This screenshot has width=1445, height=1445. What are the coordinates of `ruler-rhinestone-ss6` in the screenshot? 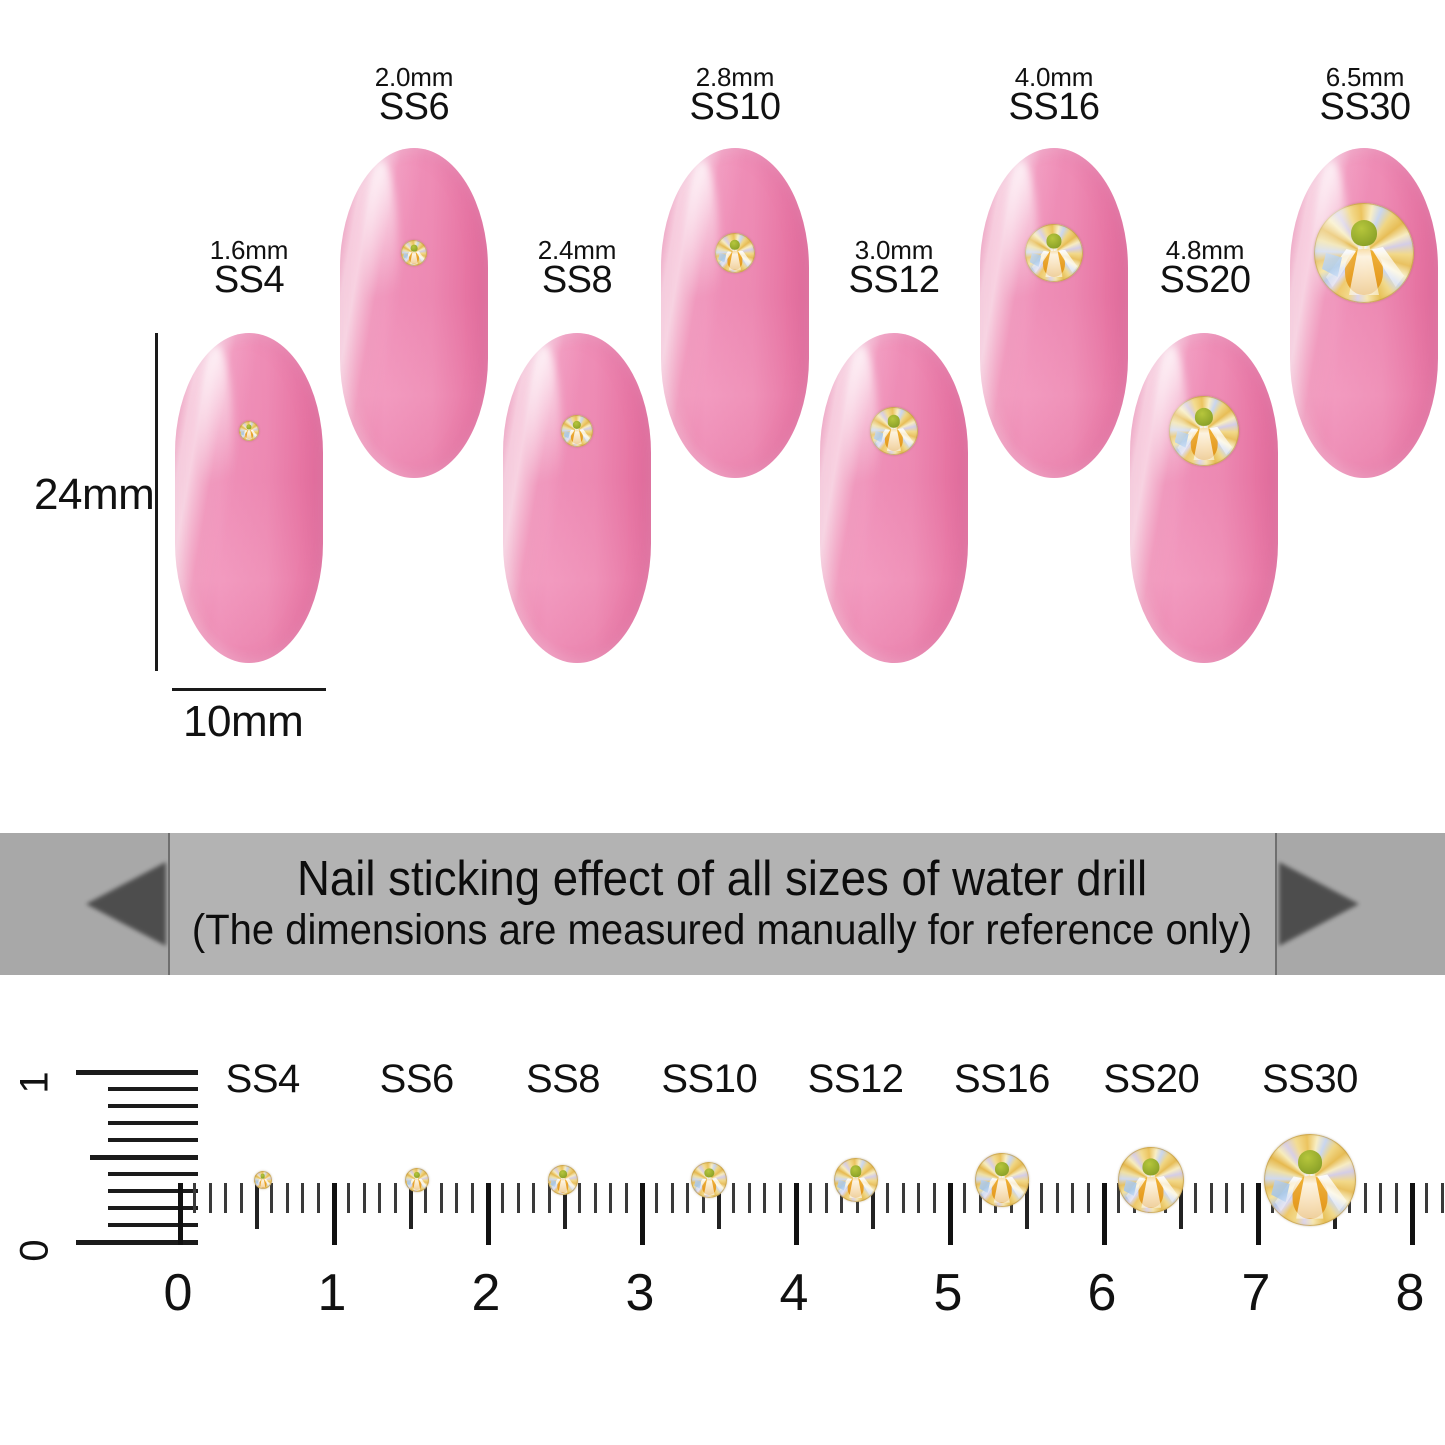 It's located at (416, 1180).